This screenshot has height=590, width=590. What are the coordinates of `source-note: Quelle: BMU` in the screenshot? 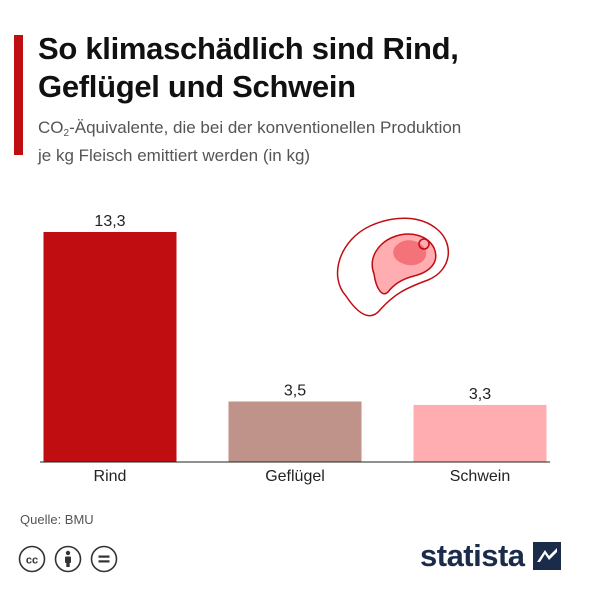 It's located at (57, 519).